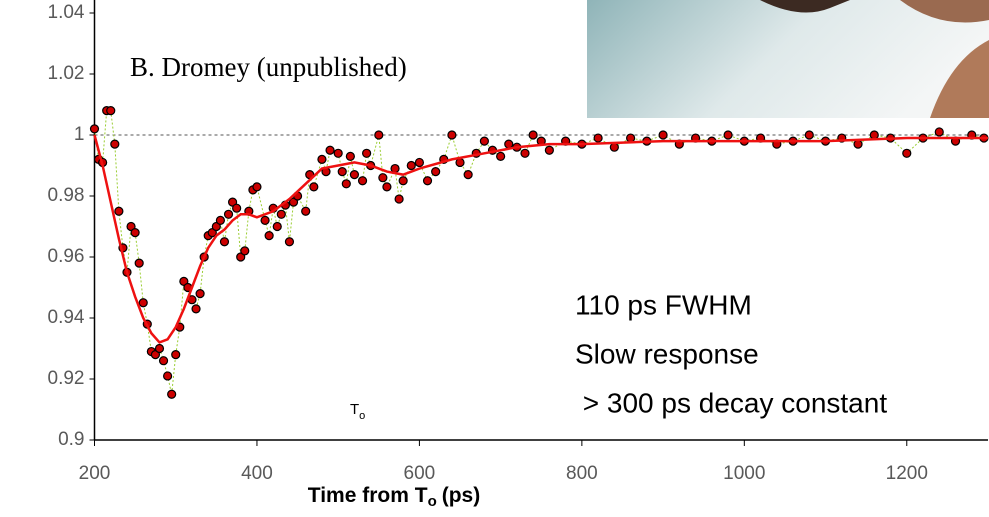 This screenshot has height=517, width=989. I want to click on photo-inset, so click(788, 59).